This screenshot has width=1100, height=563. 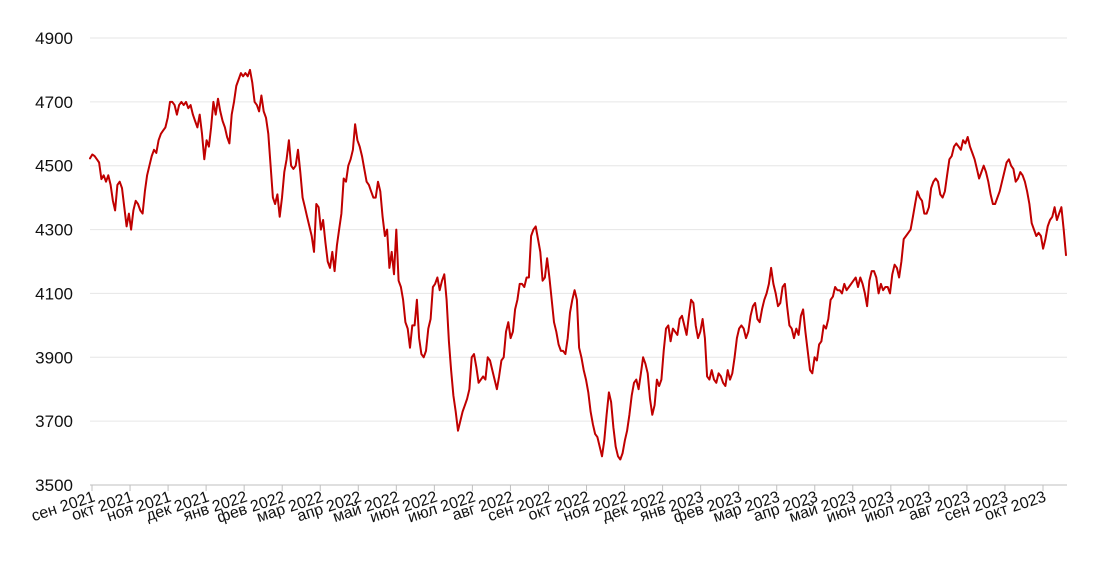 I want to click on y-tick-label: 3500, so click(x=54, y=485).